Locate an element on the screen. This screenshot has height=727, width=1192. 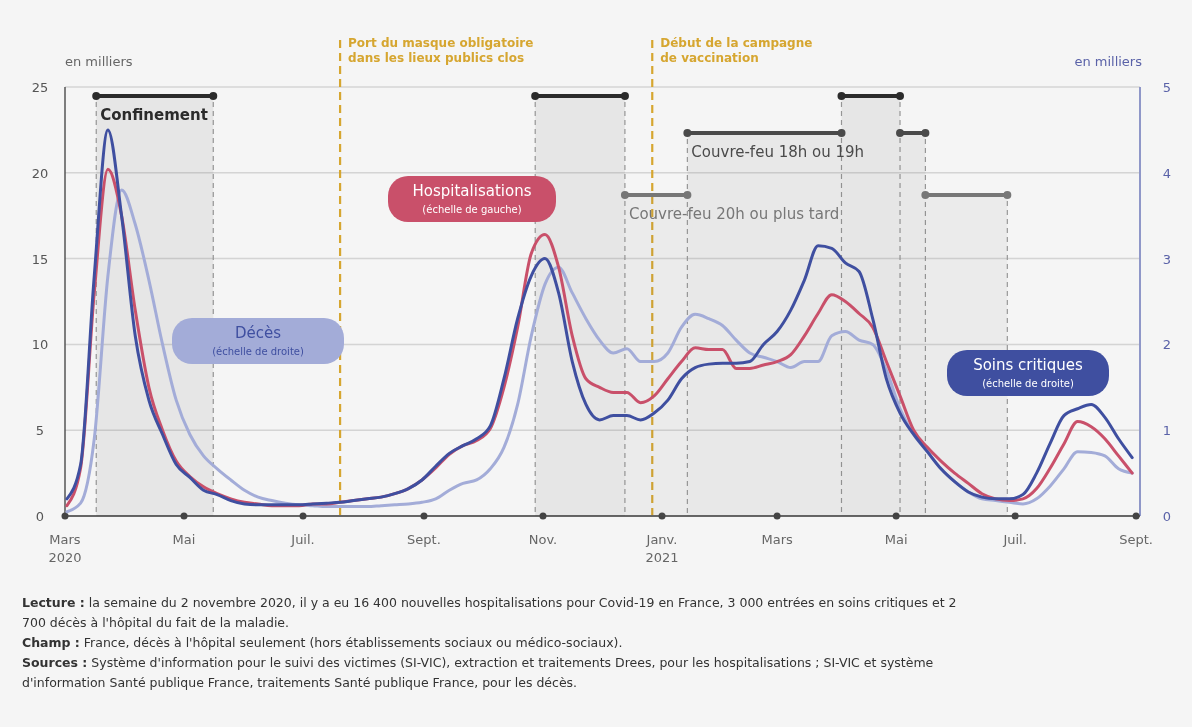
x-tick-label: Mars is located at coordinates (777, 539).